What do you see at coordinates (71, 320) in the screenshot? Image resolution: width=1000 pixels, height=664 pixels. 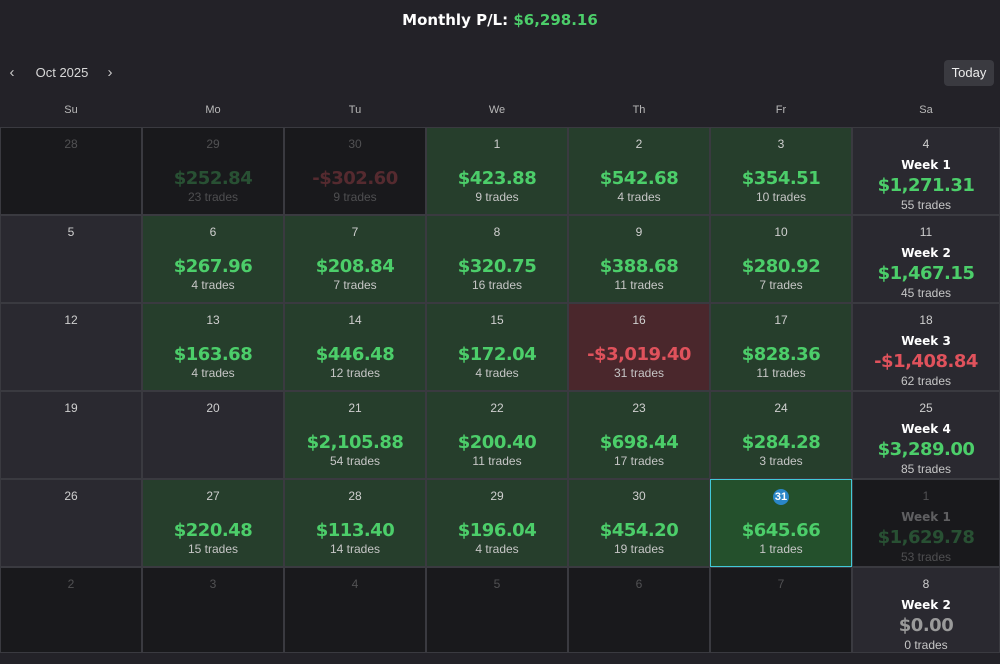 I see `day-number: 12` at bounding box center [71, 320].